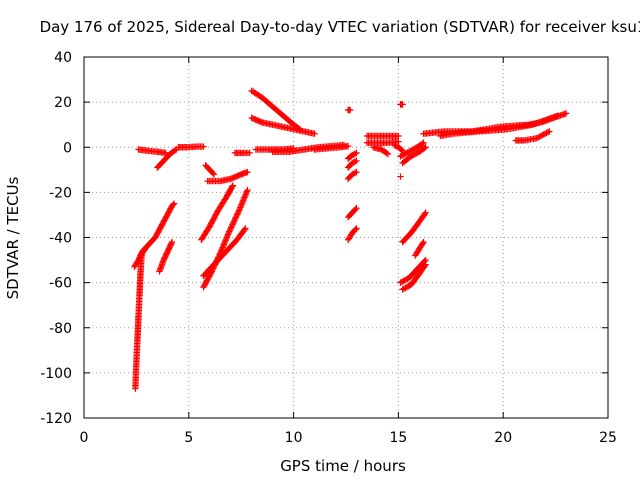 The width and height of the screenshot is (640, 480). What do you see at coordinates (608, 438) in the screenshot?
I see `x-tick-label: 25` at bounding box center [608, 438].